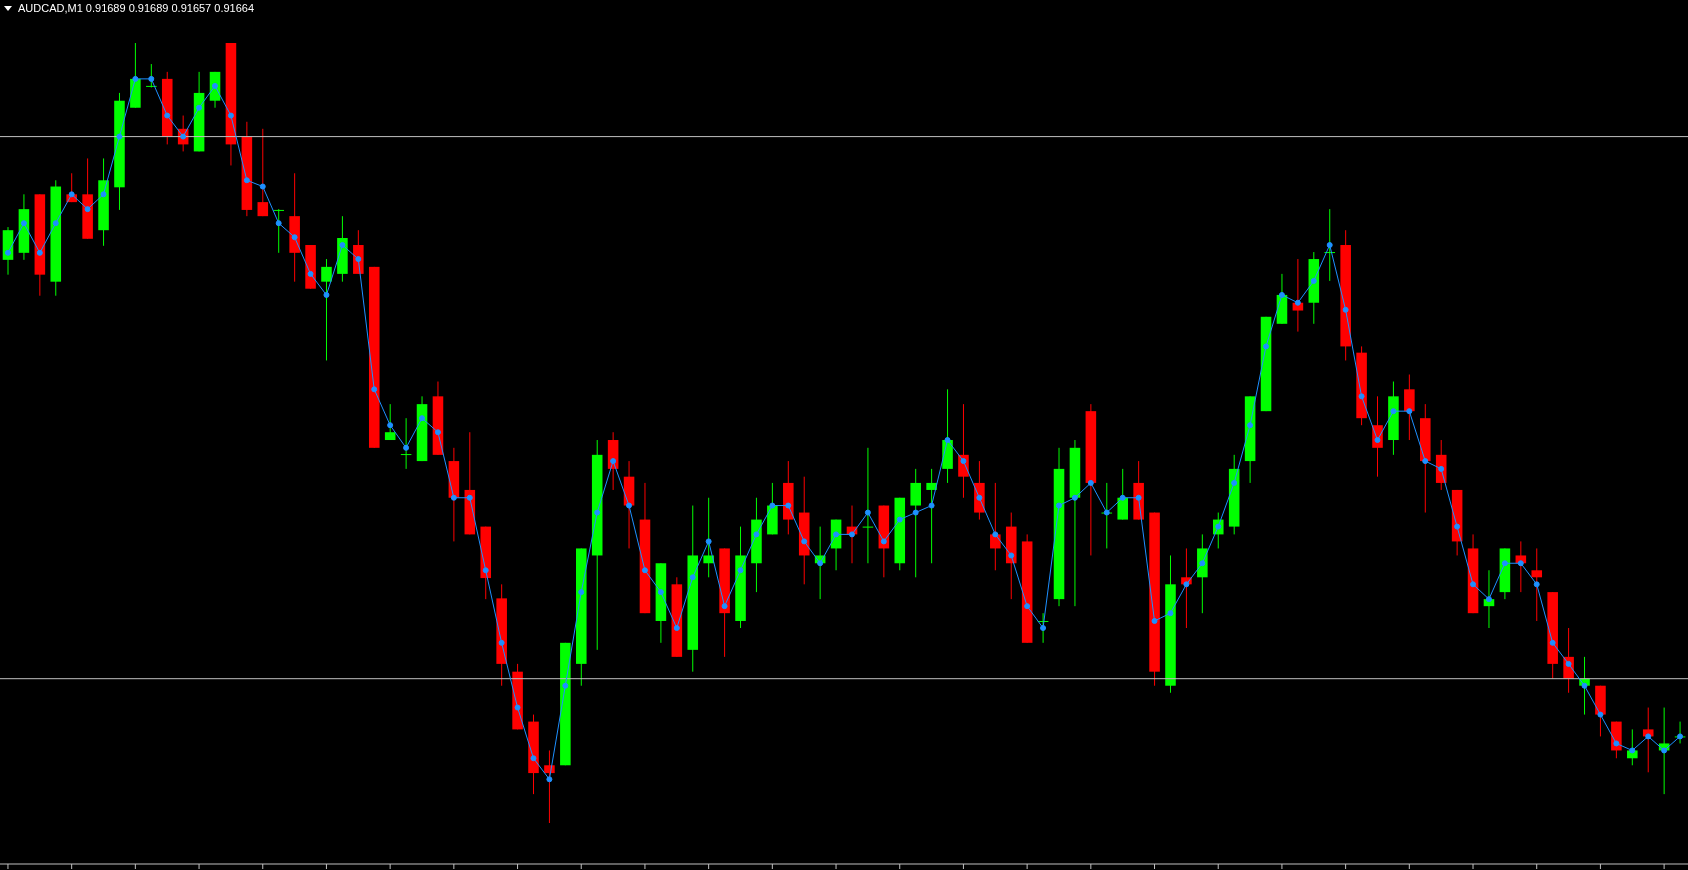  I want to click on chart-title: AUDCAD,M1 0.91689 0.91689 0.91657 0.91664, so click(136, 8).